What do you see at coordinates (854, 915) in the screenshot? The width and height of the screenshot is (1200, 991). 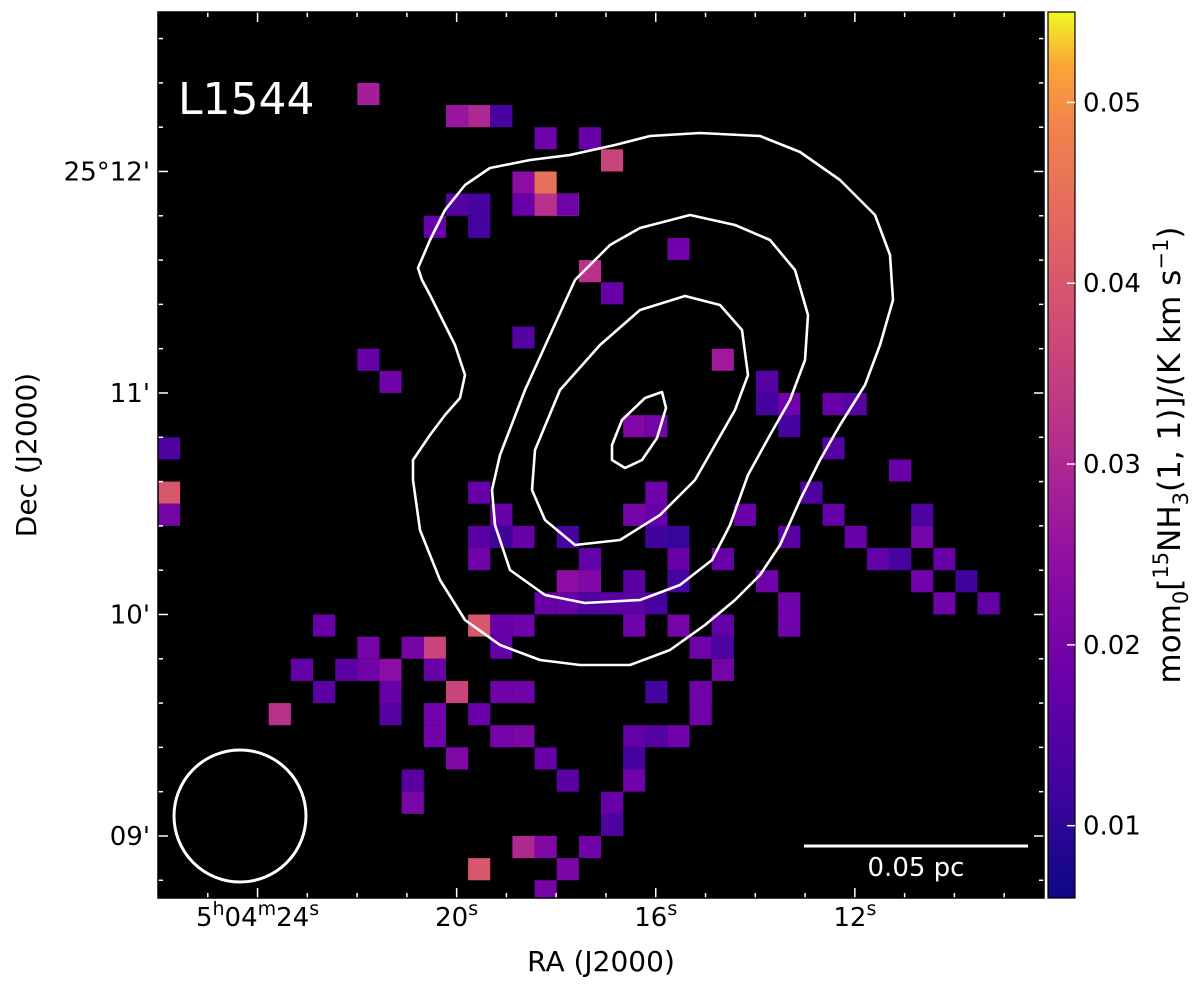 I see `x-tick-label: 12s` at bounding box center [854, 915].